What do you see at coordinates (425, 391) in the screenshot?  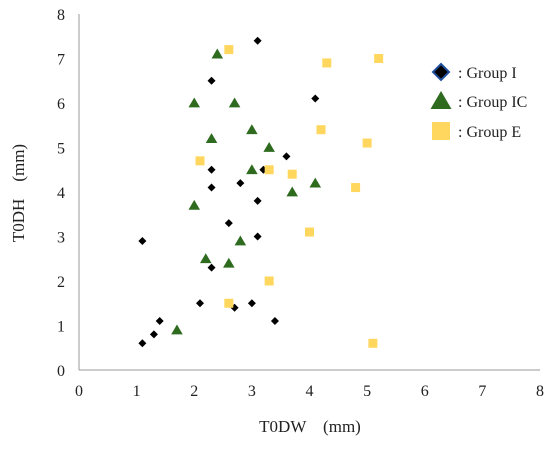 I see `x-tick-label: 6` at bounding box center [425, 391].